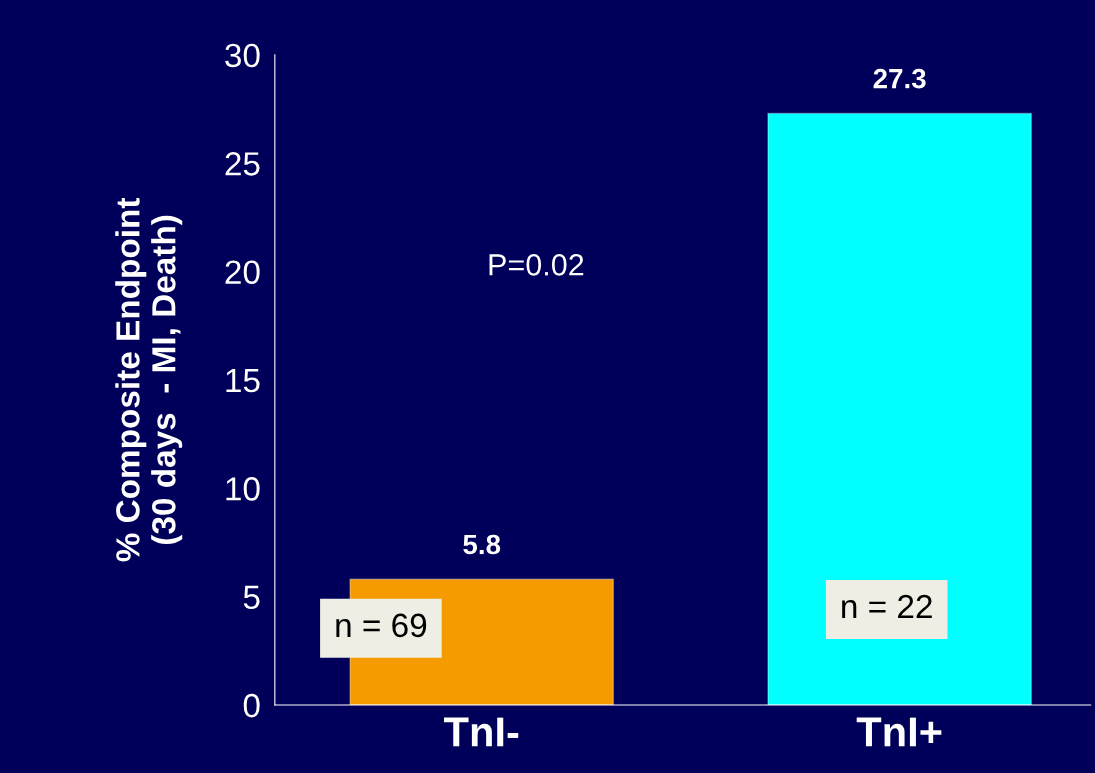  What do you see at coordinates (536, 265) in the screenshot?
I see `annotation: P=0.02` at bounding box center [536, 265].